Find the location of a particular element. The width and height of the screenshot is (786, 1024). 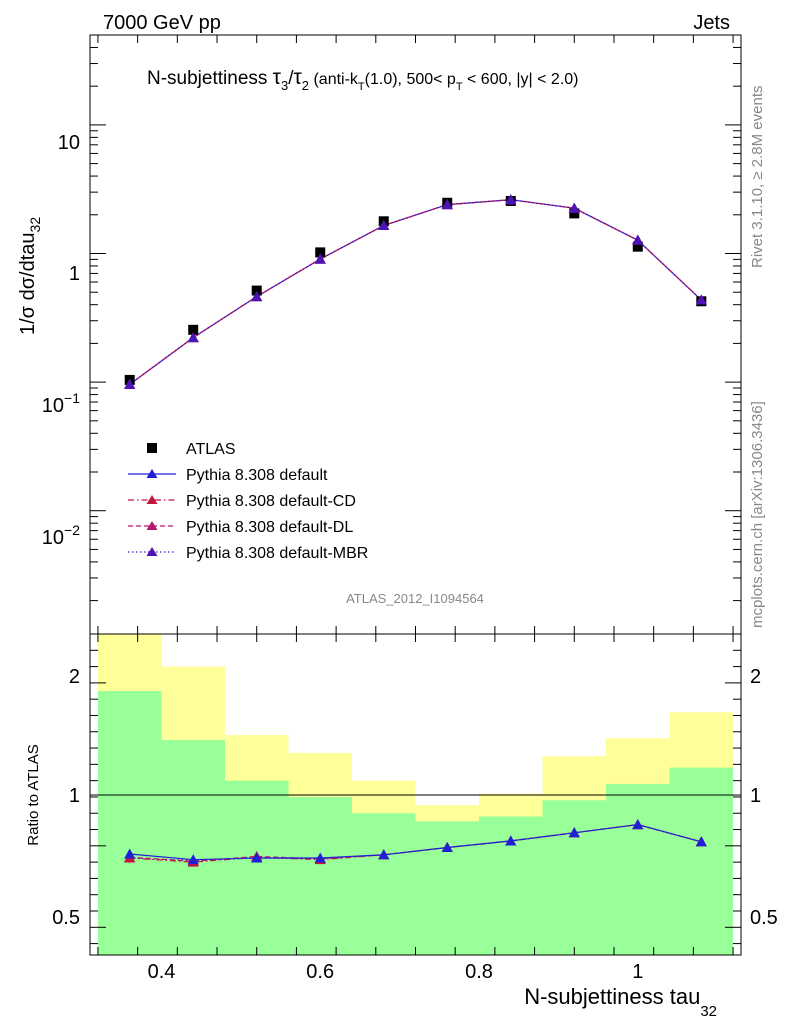

title-slash: / is located at coordinates (291, 78).